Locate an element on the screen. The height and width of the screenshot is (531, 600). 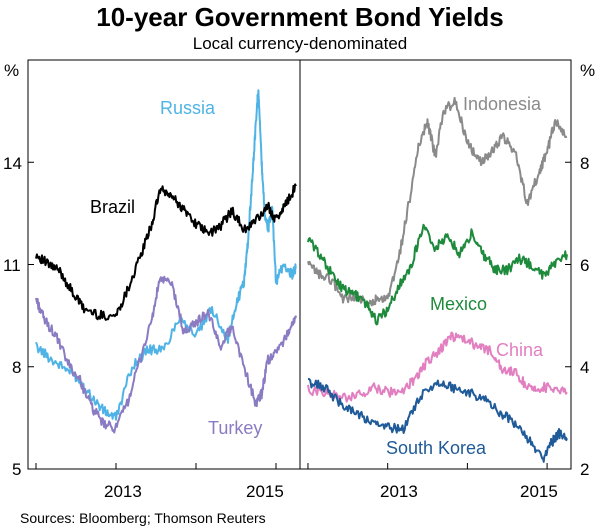
source-note: Sources: Bloomberg; Thomson Reuters is located at coordinates (143, 518).